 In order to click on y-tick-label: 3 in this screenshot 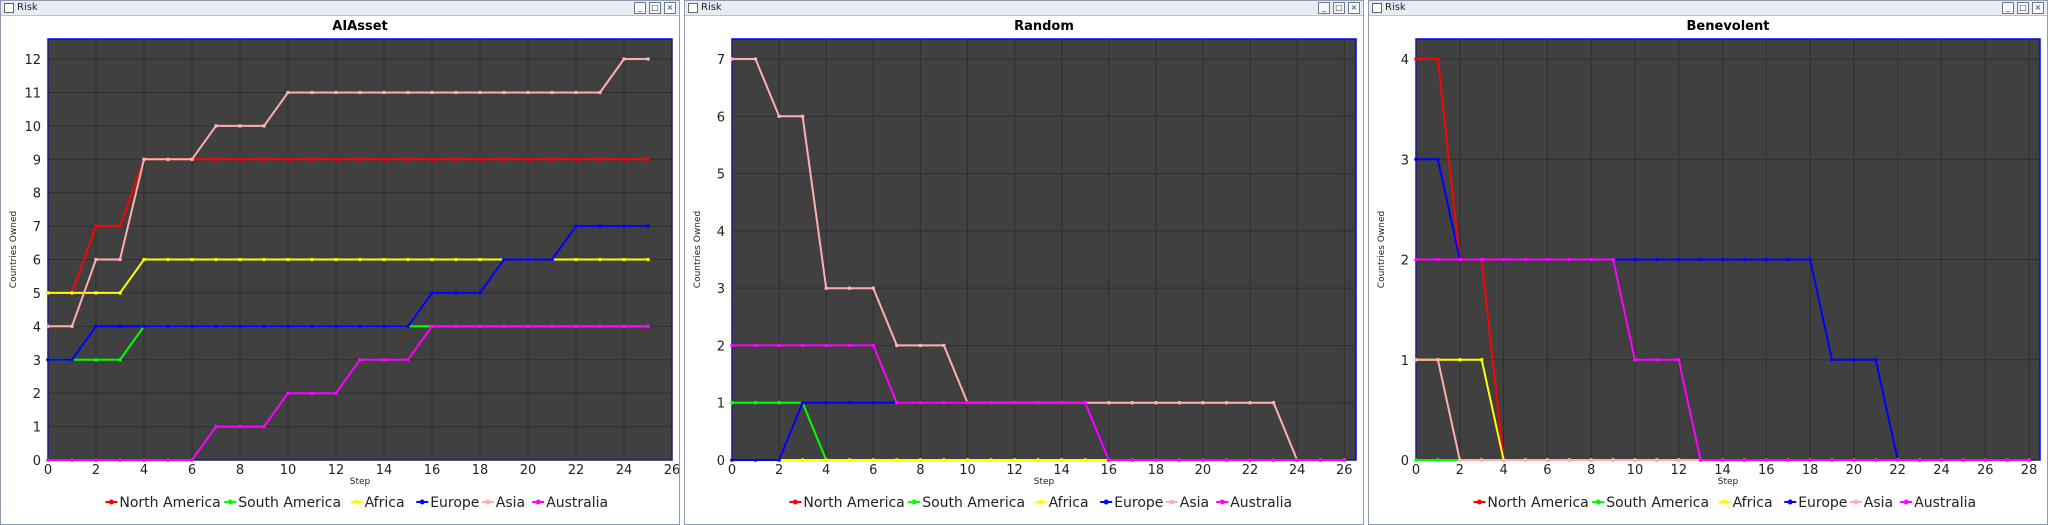, I will do `click(721, 289)`.